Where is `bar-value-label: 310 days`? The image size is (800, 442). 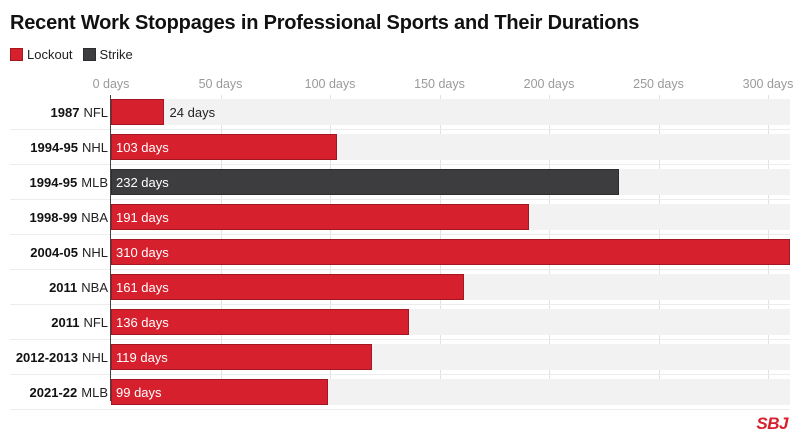
bar-value-label: 310 days is located at coordinates (142, 252).